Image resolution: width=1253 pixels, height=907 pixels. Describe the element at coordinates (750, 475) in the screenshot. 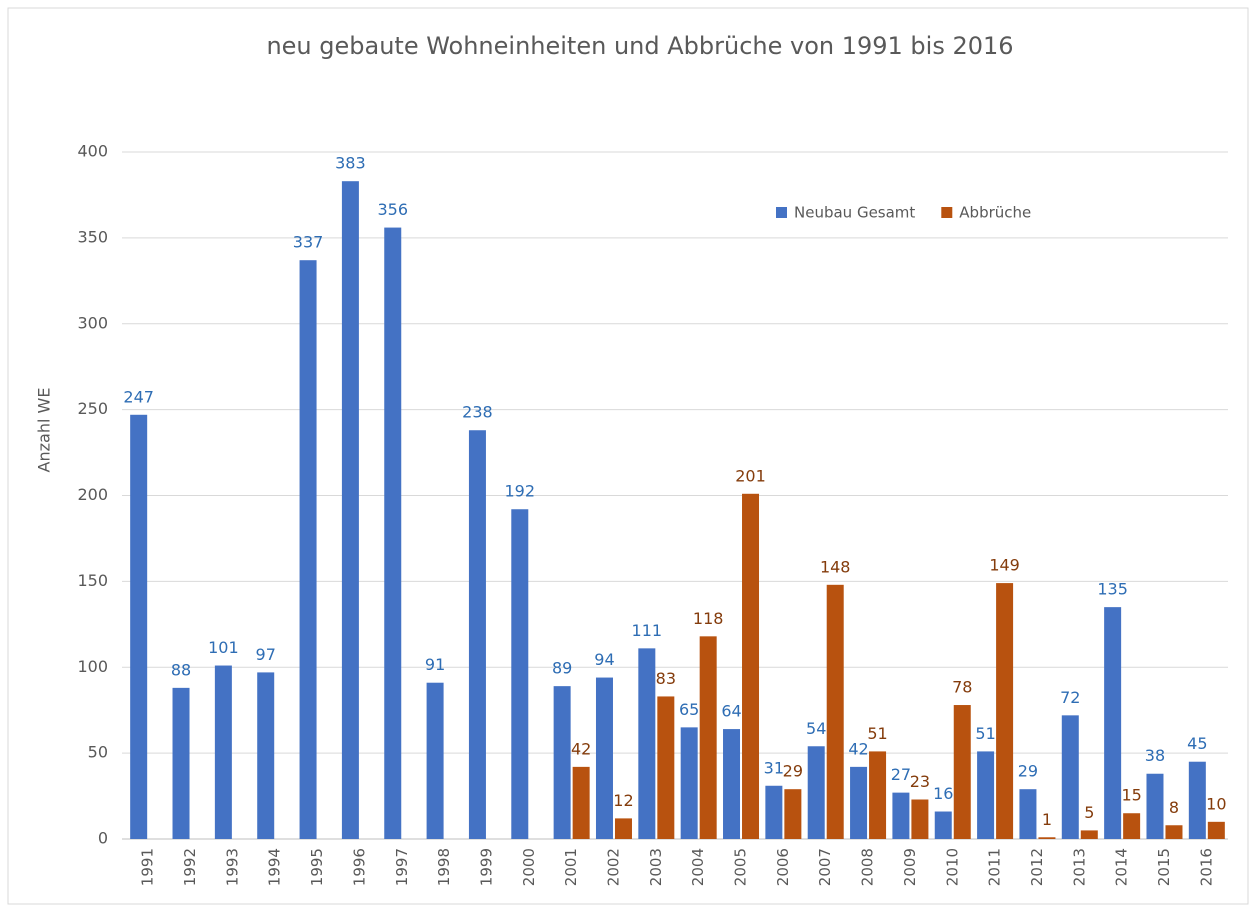

I see `data-label: 201` at that location.